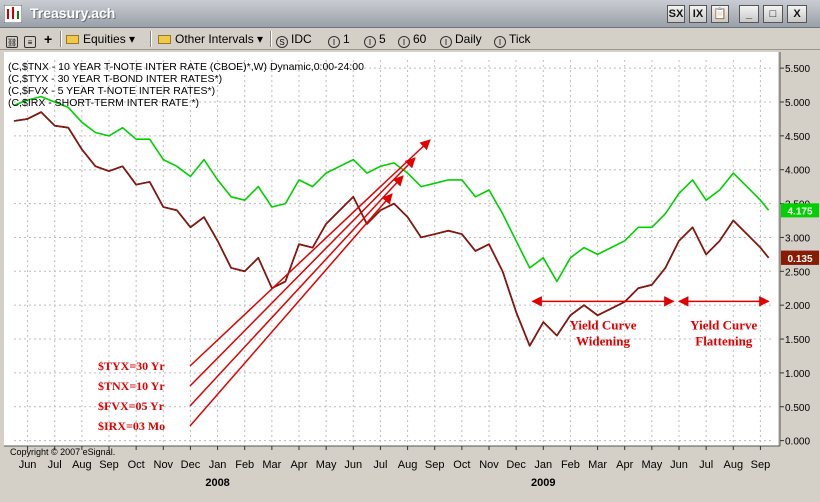 The width and height of the screenshot is (820, 502). I want to click on y-tick-label: 2.500, so click(797, 272).